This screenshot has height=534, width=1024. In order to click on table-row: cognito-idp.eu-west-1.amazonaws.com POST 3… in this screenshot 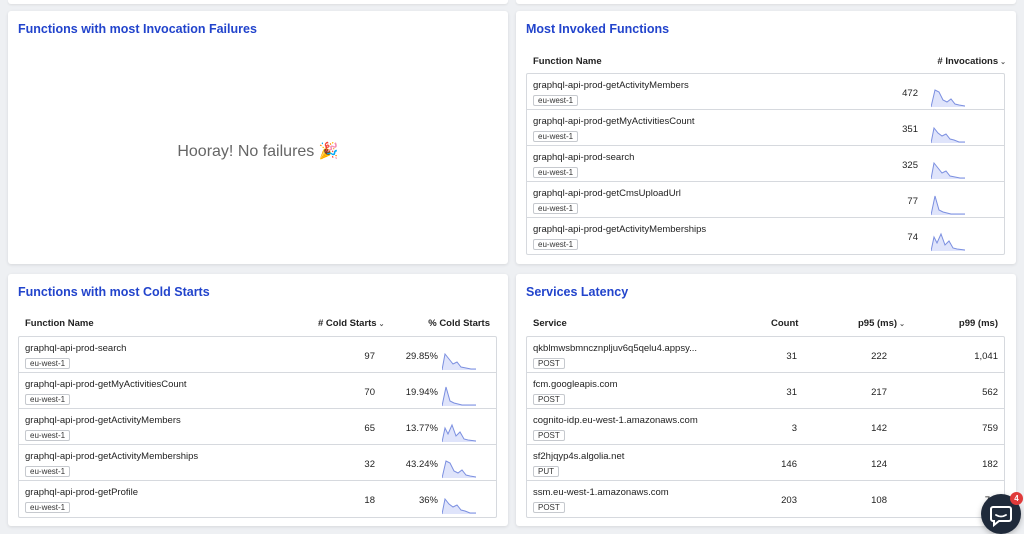, I will do `click(765, 427)`.